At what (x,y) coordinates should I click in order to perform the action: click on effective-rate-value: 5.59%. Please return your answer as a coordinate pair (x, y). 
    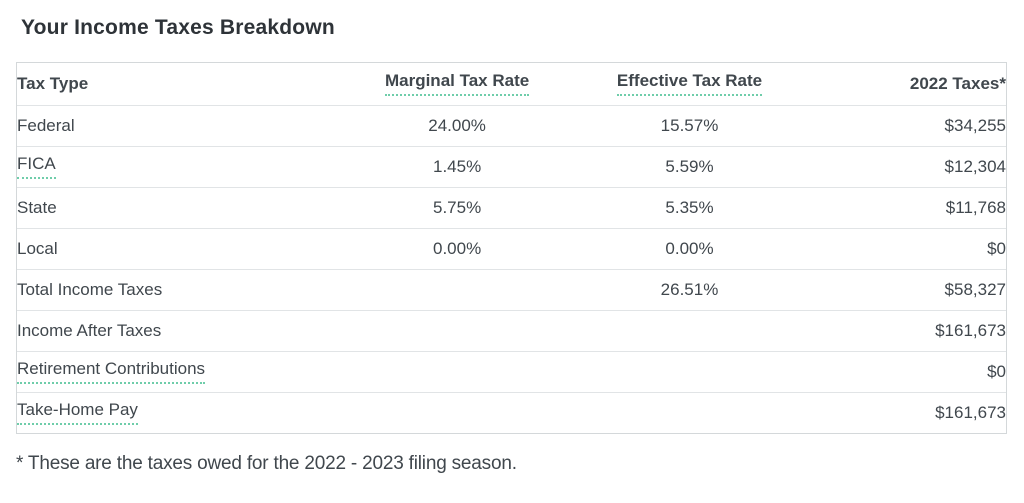
    Looking at the image, I should click on (689, 166).